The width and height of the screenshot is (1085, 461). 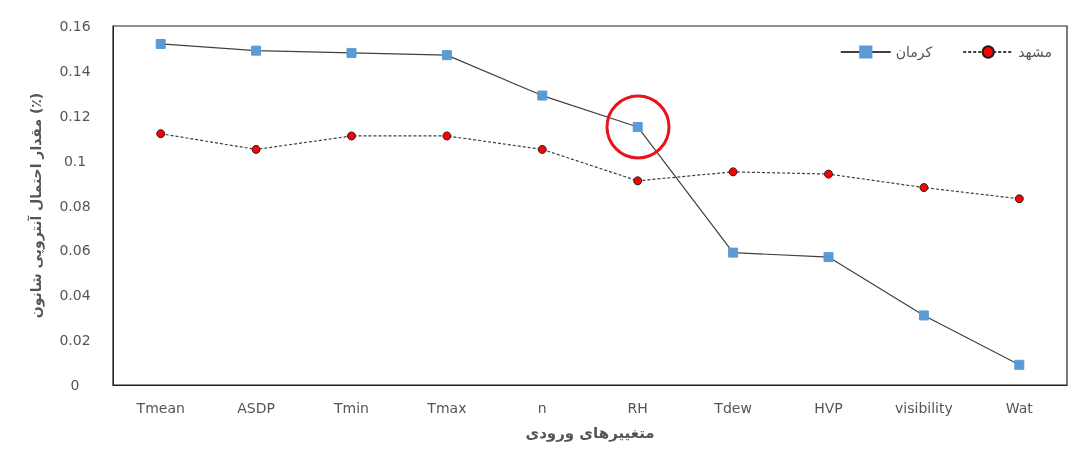 I want to click on x-tick-label: n, so click(x=542, y=408).